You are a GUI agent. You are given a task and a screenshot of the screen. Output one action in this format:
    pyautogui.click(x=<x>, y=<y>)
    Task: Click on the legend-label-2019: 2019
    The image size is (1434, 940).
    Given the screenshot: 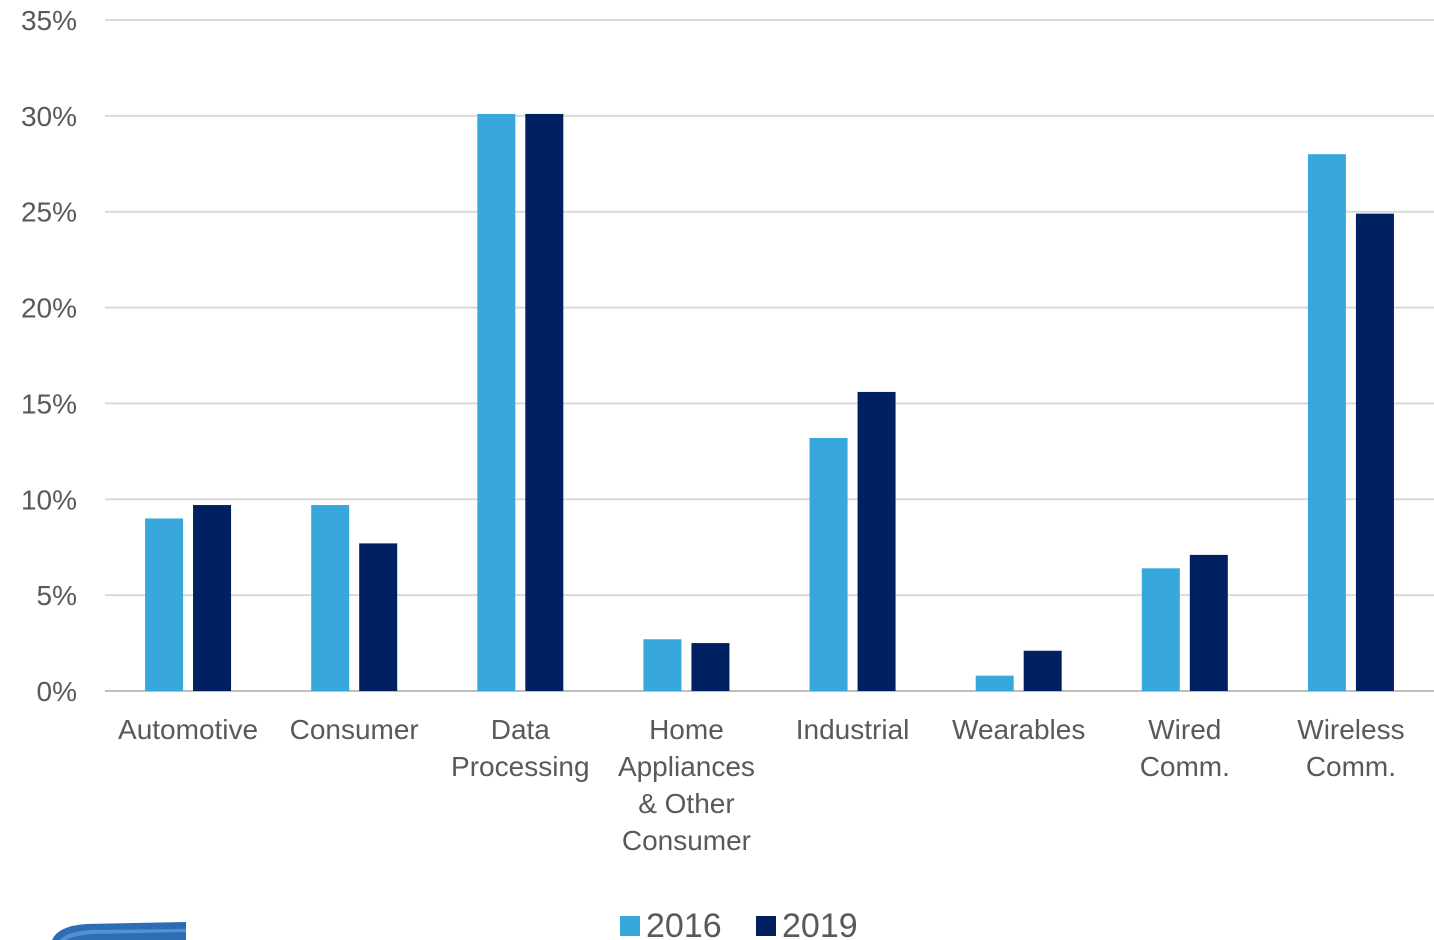 What is the action you would take?
    pyautogui.click(x=820, y=923)
    